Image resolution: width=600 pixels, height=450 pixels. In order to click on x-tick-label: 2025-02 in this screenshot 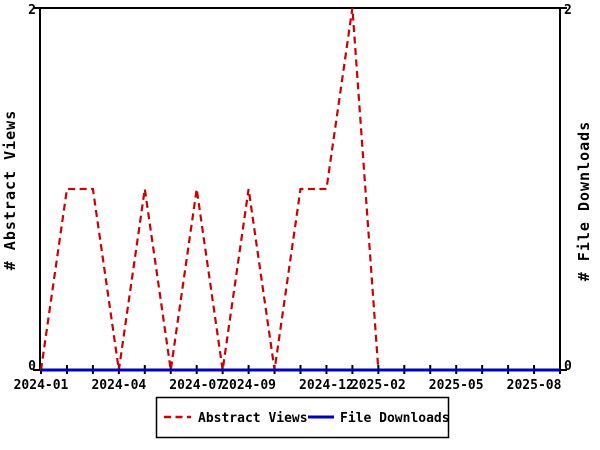, I will do `click(378, 385)`.